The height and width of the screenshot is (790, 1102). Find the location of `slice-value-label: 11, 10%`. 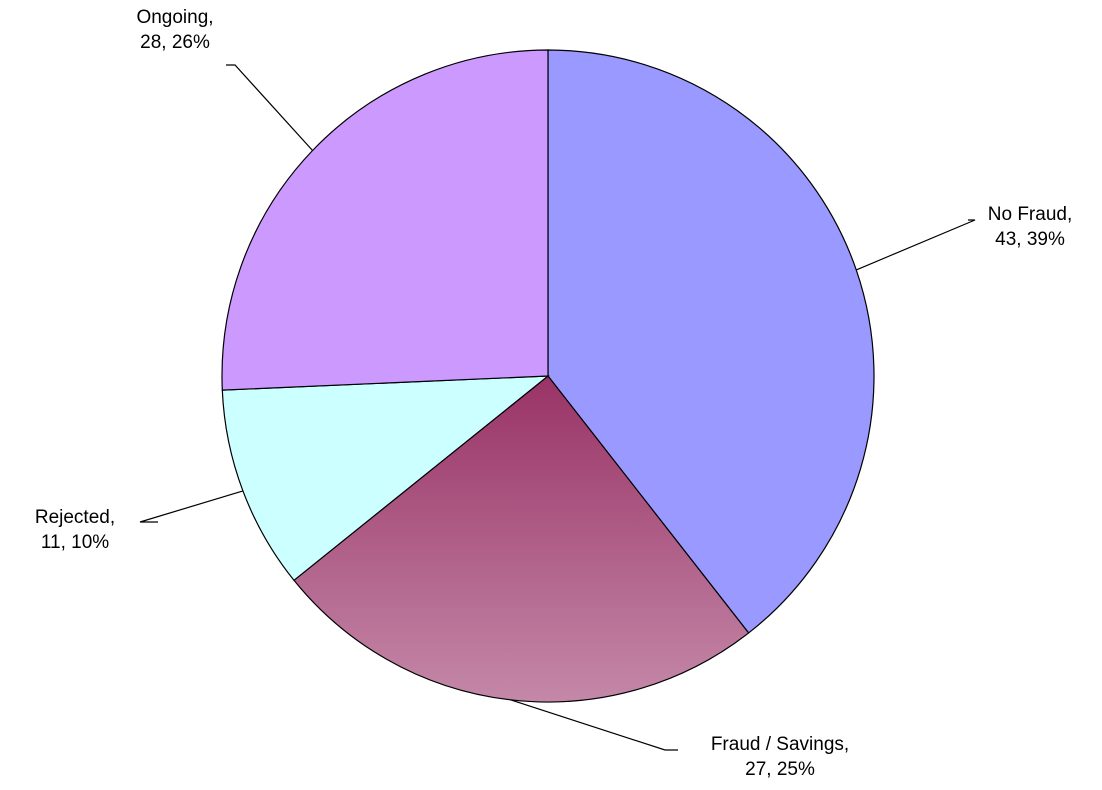

slice-value-label: 11, 10% is located at coordinates (75, 542).